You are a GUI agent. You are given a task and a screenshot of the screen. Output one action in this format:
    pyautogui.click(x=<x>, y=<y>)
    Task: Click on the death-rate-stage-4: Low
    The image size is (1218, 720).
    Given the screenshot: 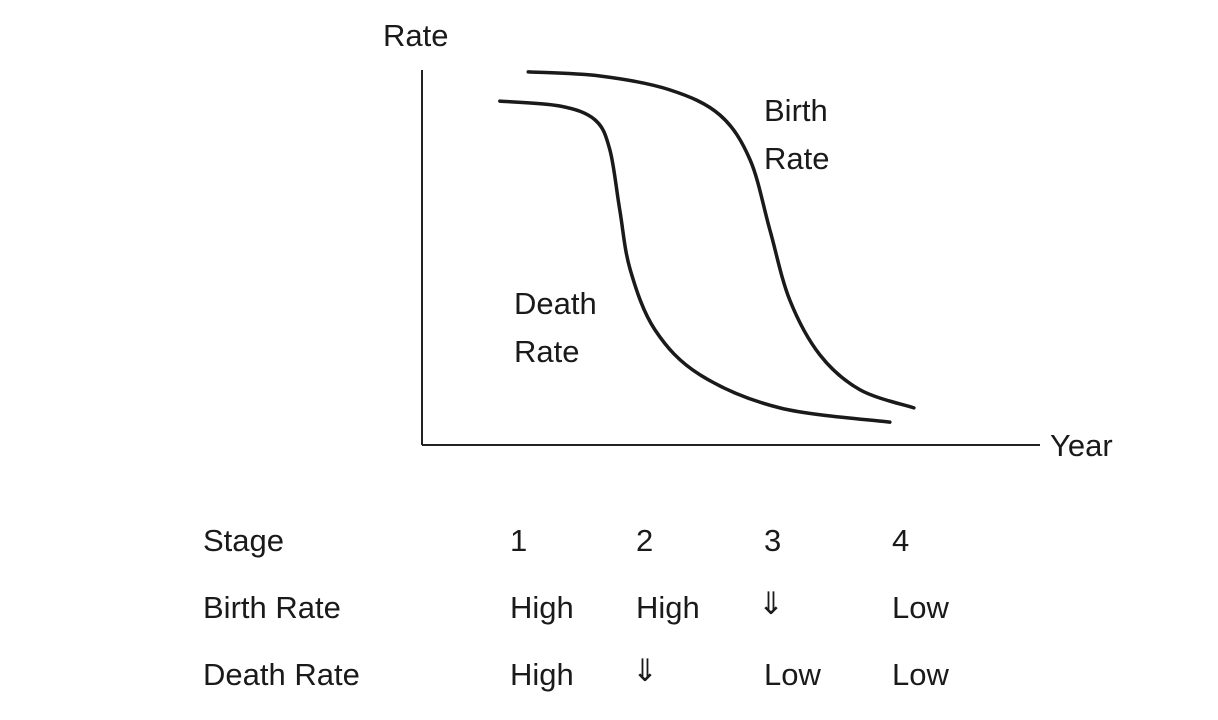 What is the action you would take?
    pyautogui.click(x=920, y=674)
    